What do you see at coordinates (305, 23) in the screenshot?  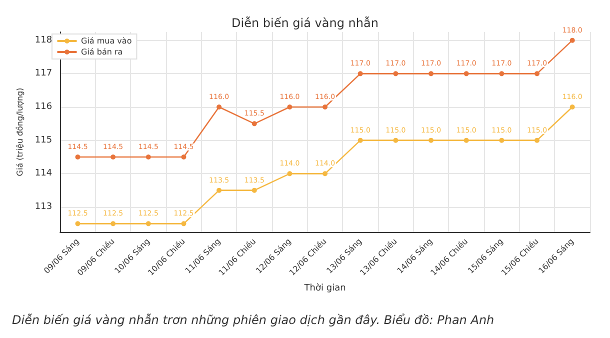 I see `chart-title: Diễn biến giá vàng nhẫn` at bounding box center [305, 23].